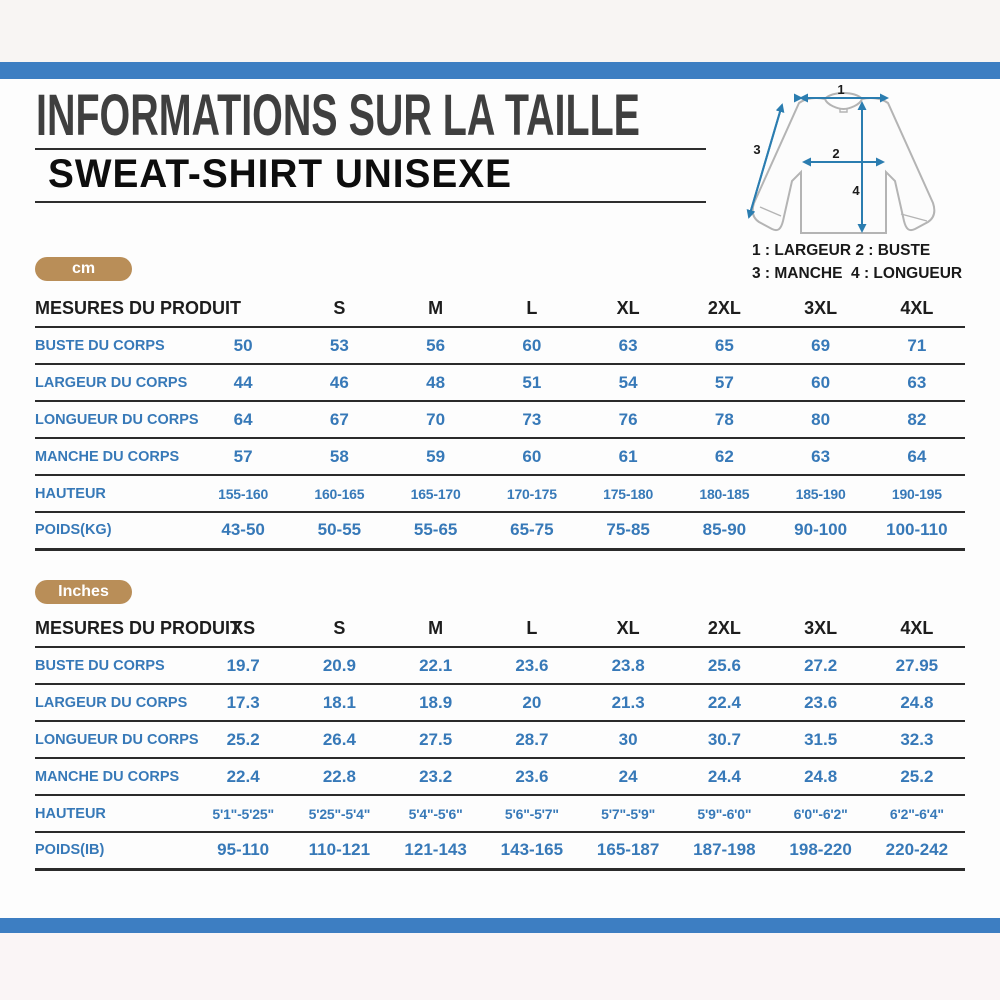 The image size is (1000, 1000). Describe the element at coordinates (339, 702) in the screenshot. I see `size-value: 18.1` at that location.